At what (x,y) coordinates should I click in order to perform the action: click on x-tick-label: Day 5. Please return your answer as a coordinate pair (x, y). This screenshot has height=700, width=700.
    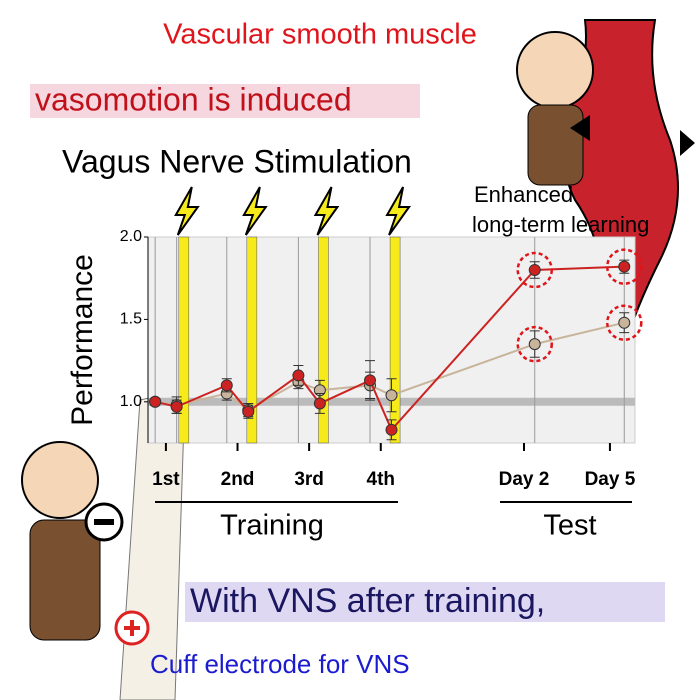
    Looking at the image, I should click on (610, 479).